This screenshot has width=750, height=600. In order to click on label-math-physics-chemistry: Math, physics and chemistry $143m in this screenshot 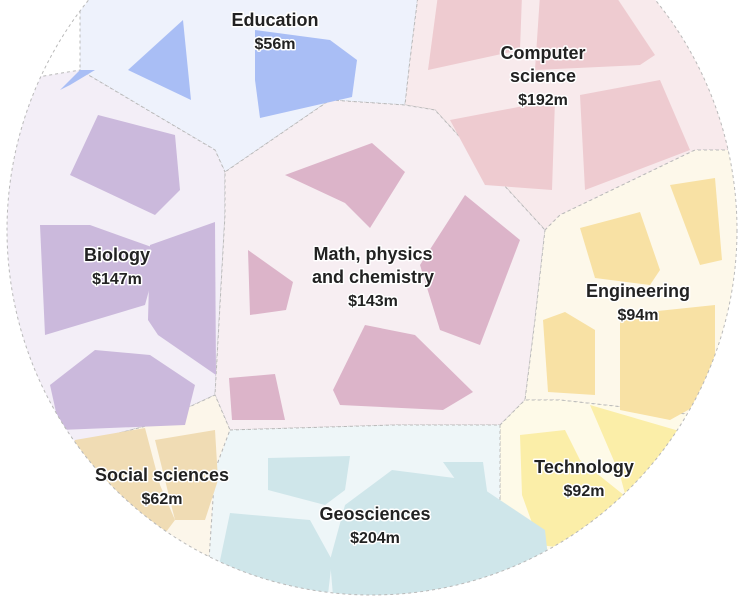, I will do `click(372, 277)`.